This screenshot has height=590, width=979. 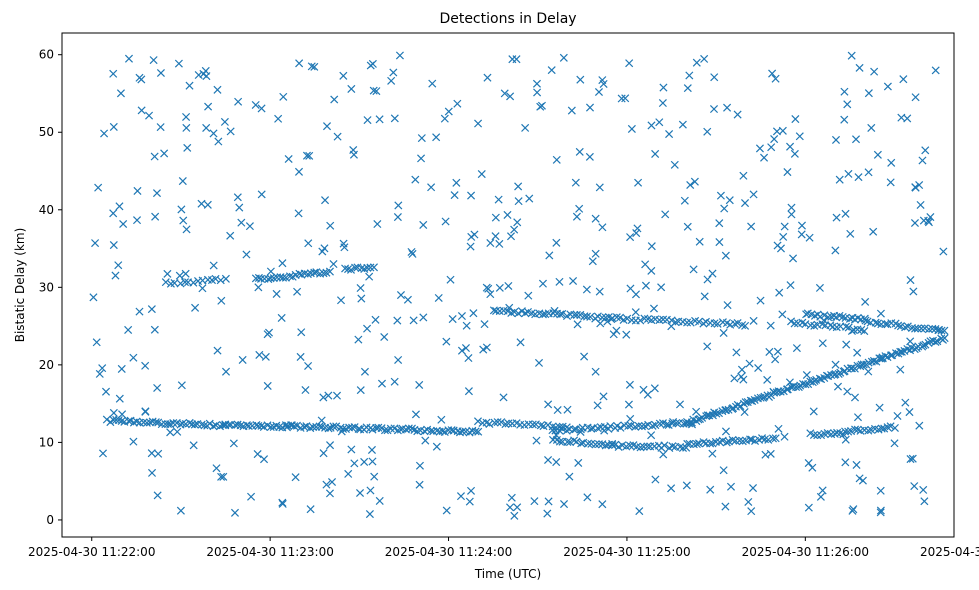 What do you see at coordinates (949, 552) in the screenshot?
I see `x-tick-label: 2025-04-30 11:27:00` at bounding box center [949, 552].